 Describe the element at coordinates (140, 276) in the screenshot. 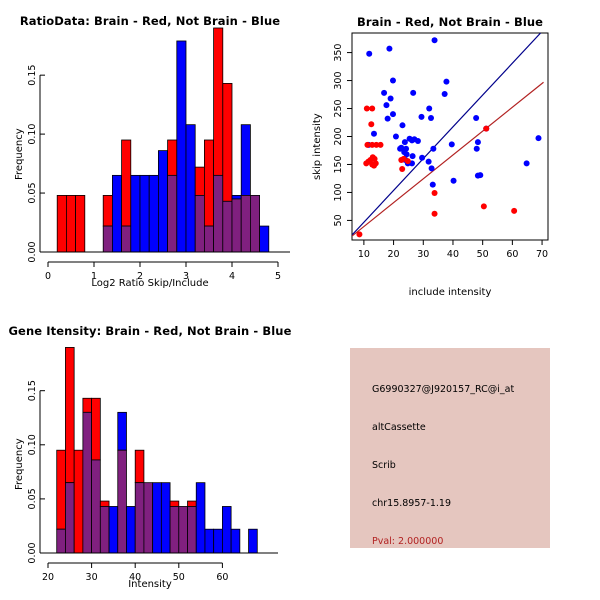

I see `x-tick-label: 2` at that location.